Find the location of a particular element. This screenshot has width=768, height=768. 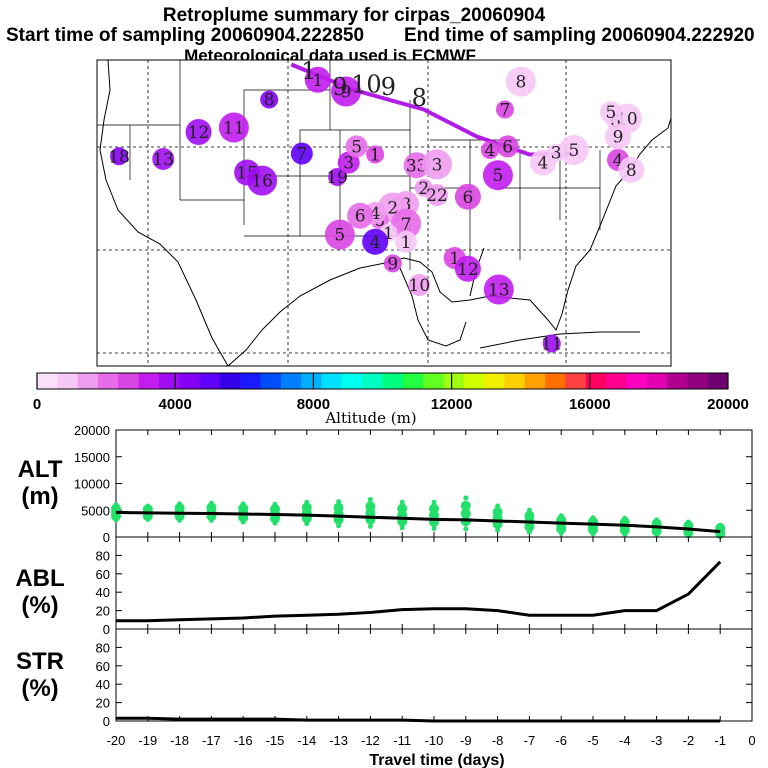

colorbar-label: Altitude (m) is located at coordinates (370, 418).